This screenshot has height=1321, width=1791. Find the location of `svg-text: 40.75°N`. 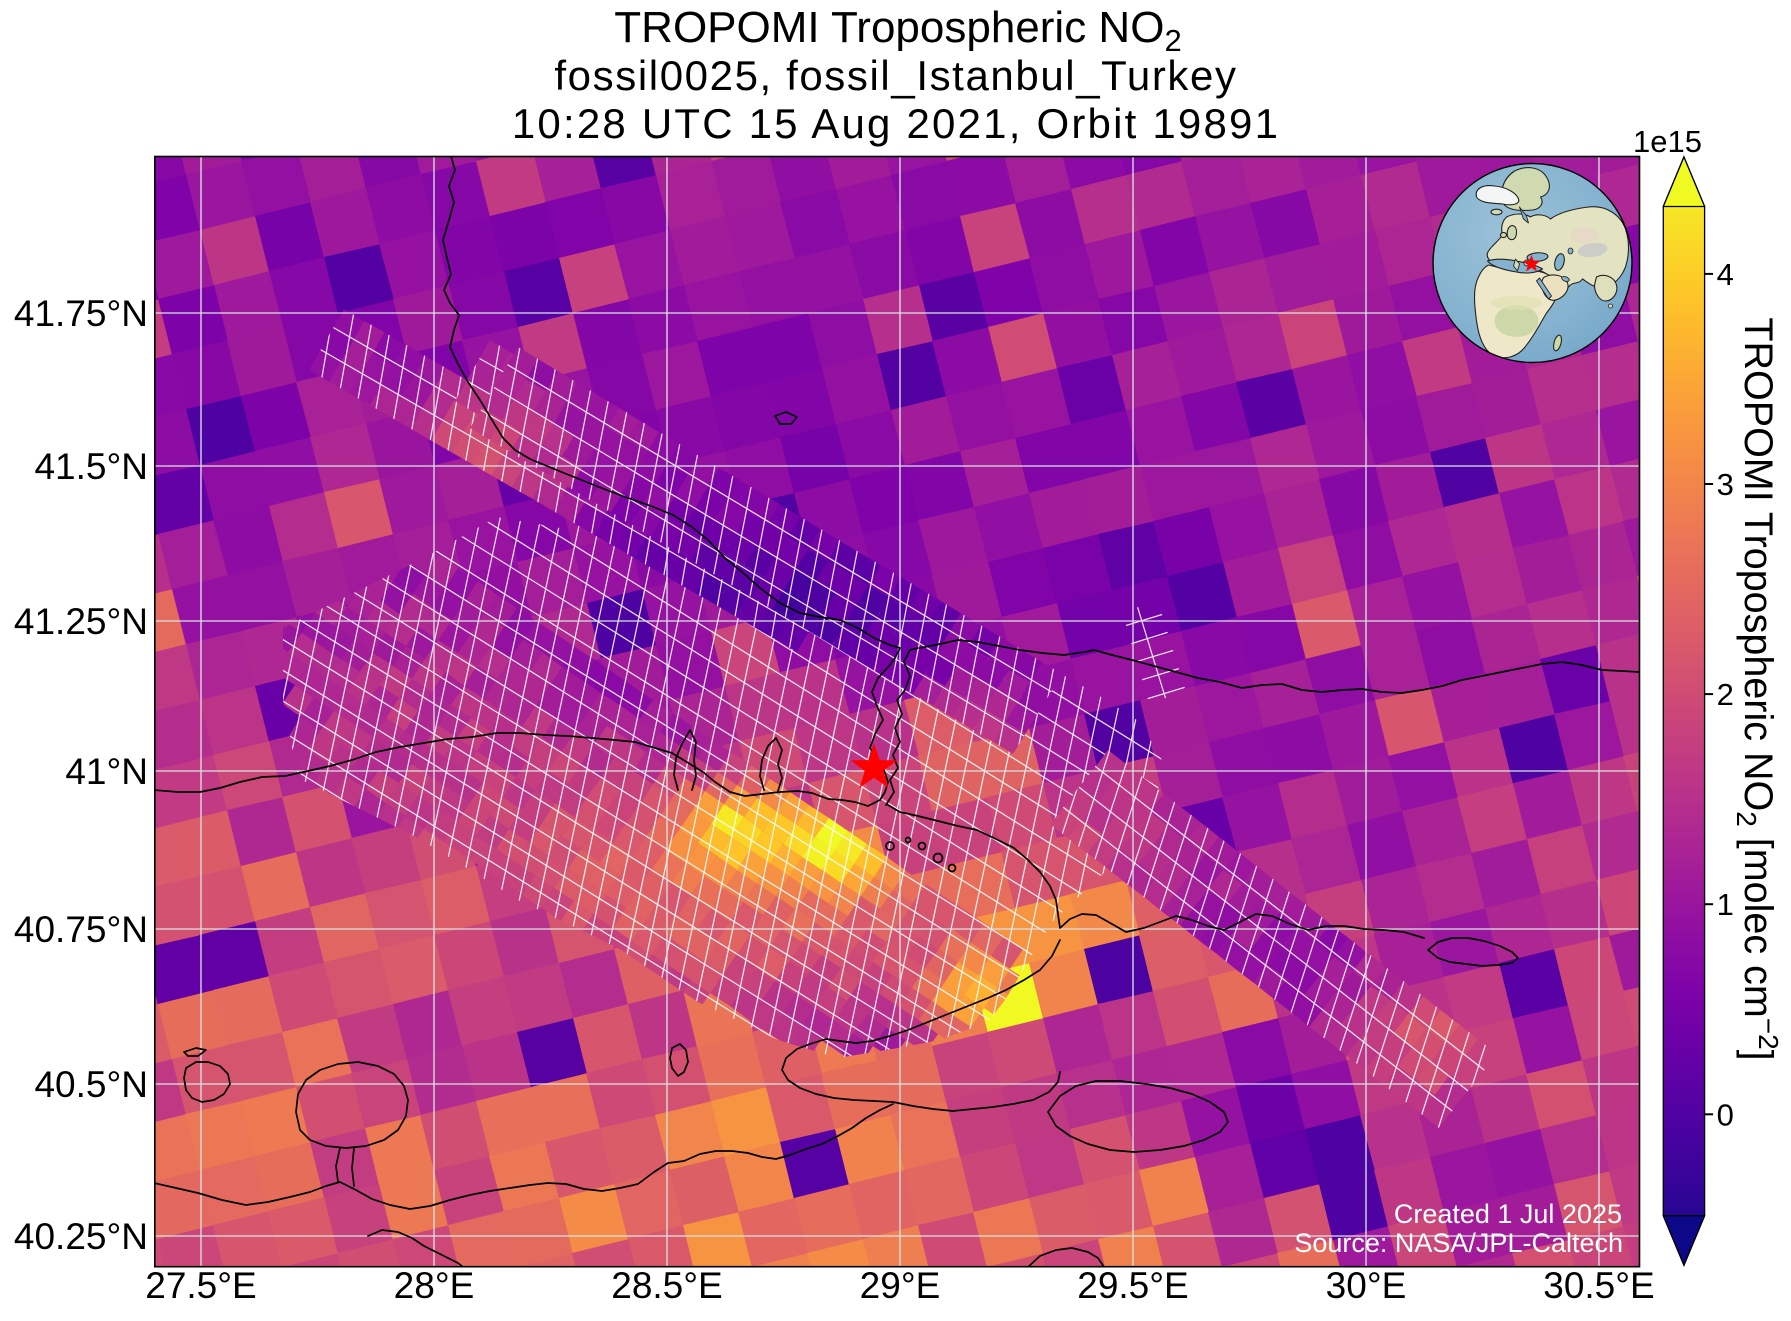

svg-text: 40.75°N is located at coordinates (81, 929).